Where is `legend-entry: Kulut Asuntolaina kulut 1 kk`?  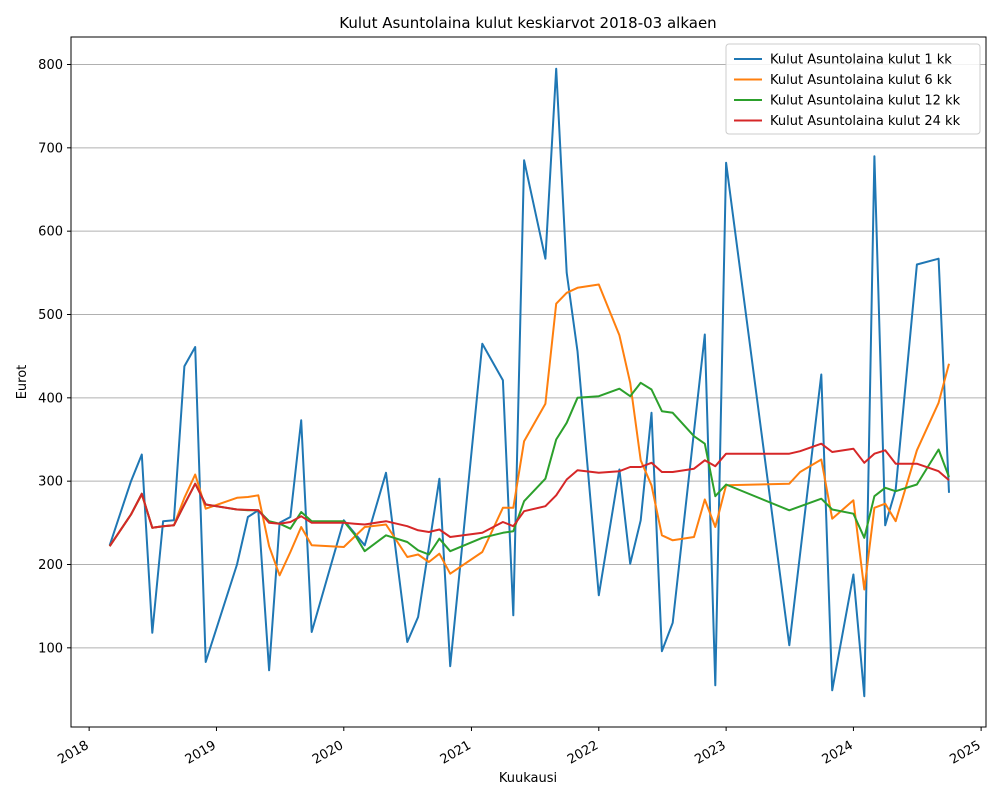 legend-entry: Kulut Asuntolaina kulut 1 kk is located at coordinates (861, 60).